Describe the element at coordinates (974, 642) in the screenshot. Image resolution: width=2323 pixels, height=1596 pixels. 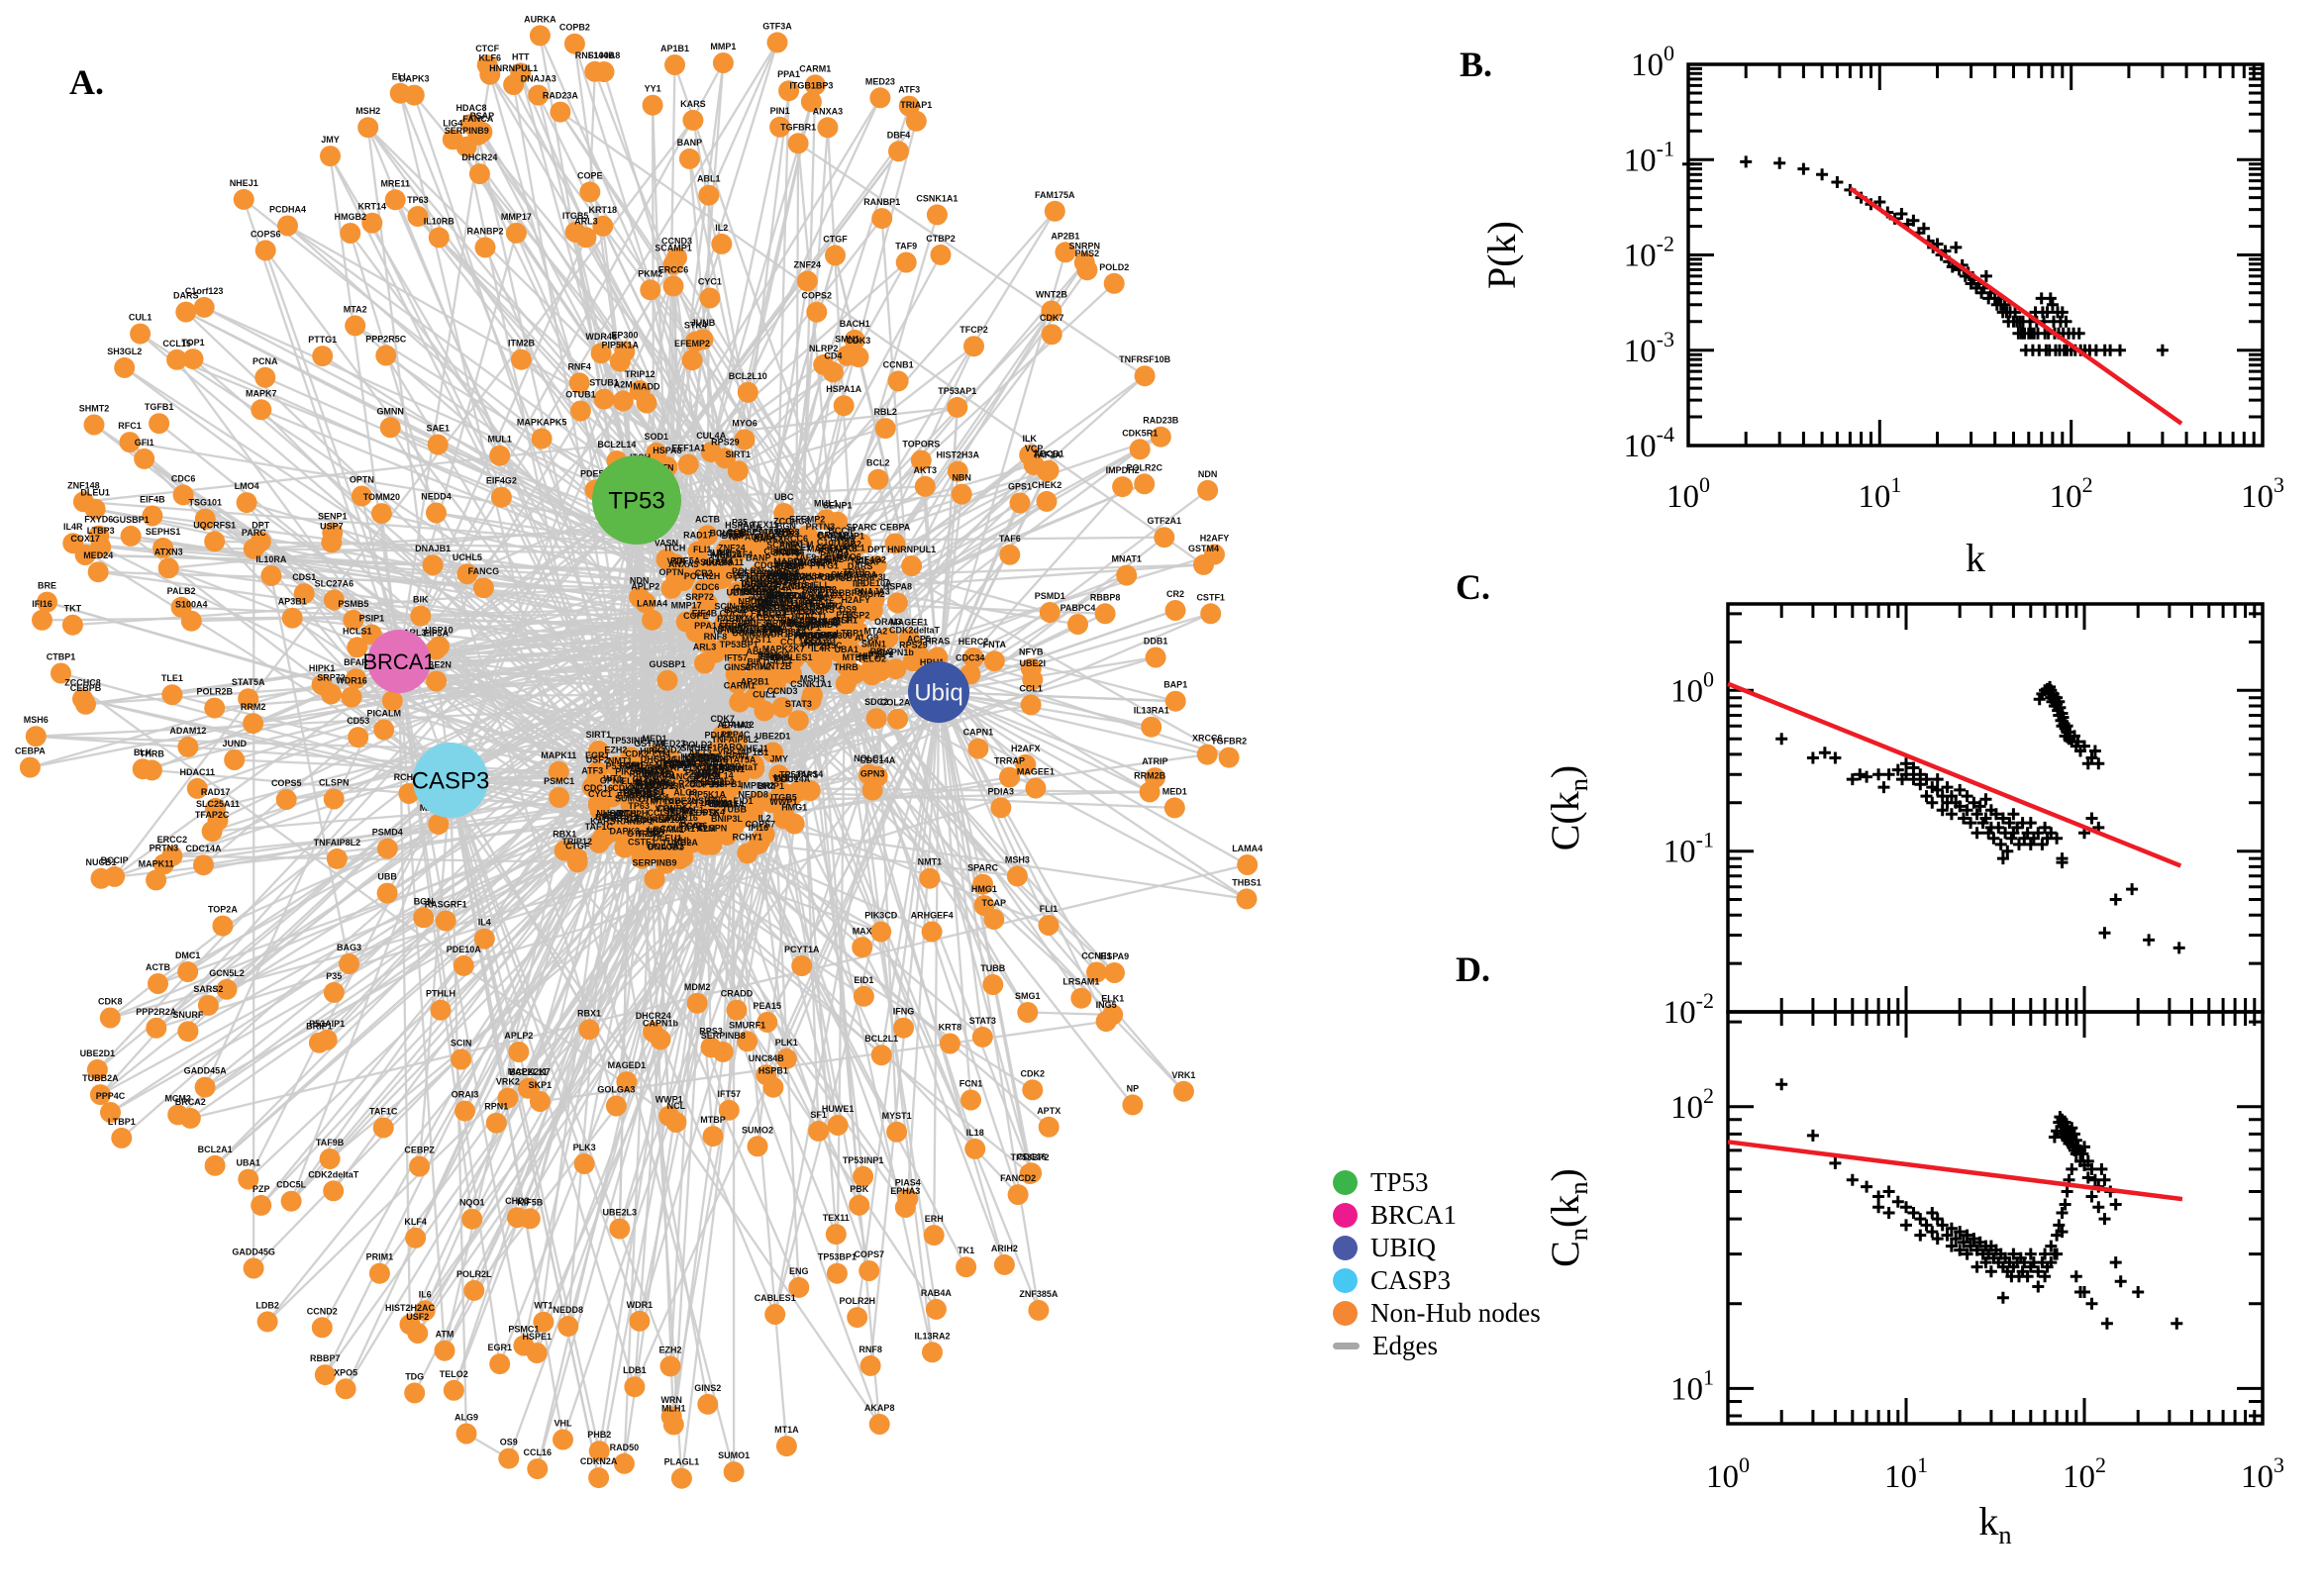
I see `gene-node-label: HERC2` at that location.